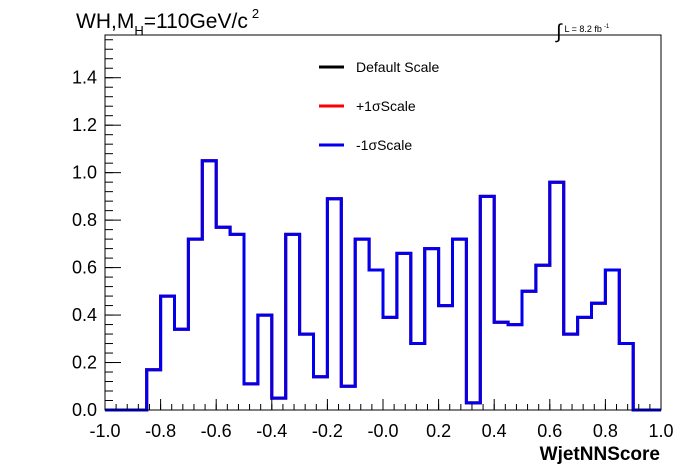 The width and height of the screenshot is (696, 472). What do you see at coordinates (84, 173) in the screenshot?
I see `y-tick-label: 1.0` at bounding box center [84, 173].